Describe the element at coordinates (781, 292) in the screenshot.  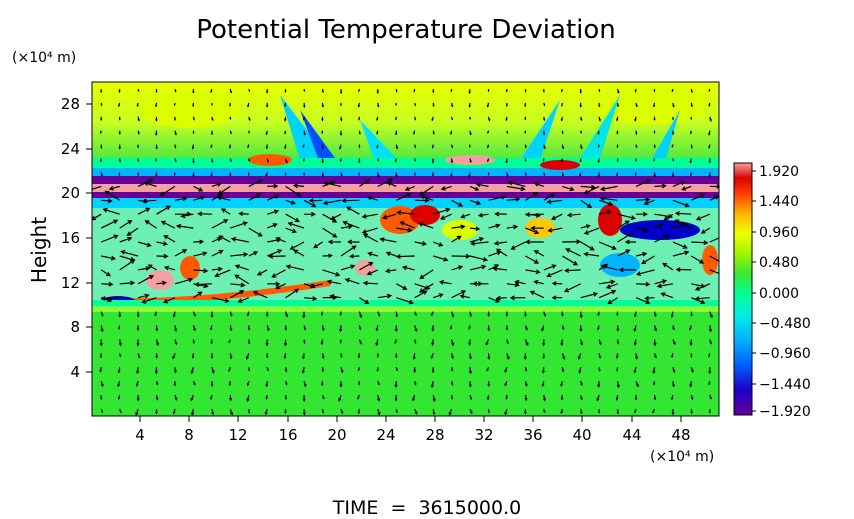
I see `colorbar-ticks: 1.920 1.440 0.960 0.480 0.000 −0.480` at that location.